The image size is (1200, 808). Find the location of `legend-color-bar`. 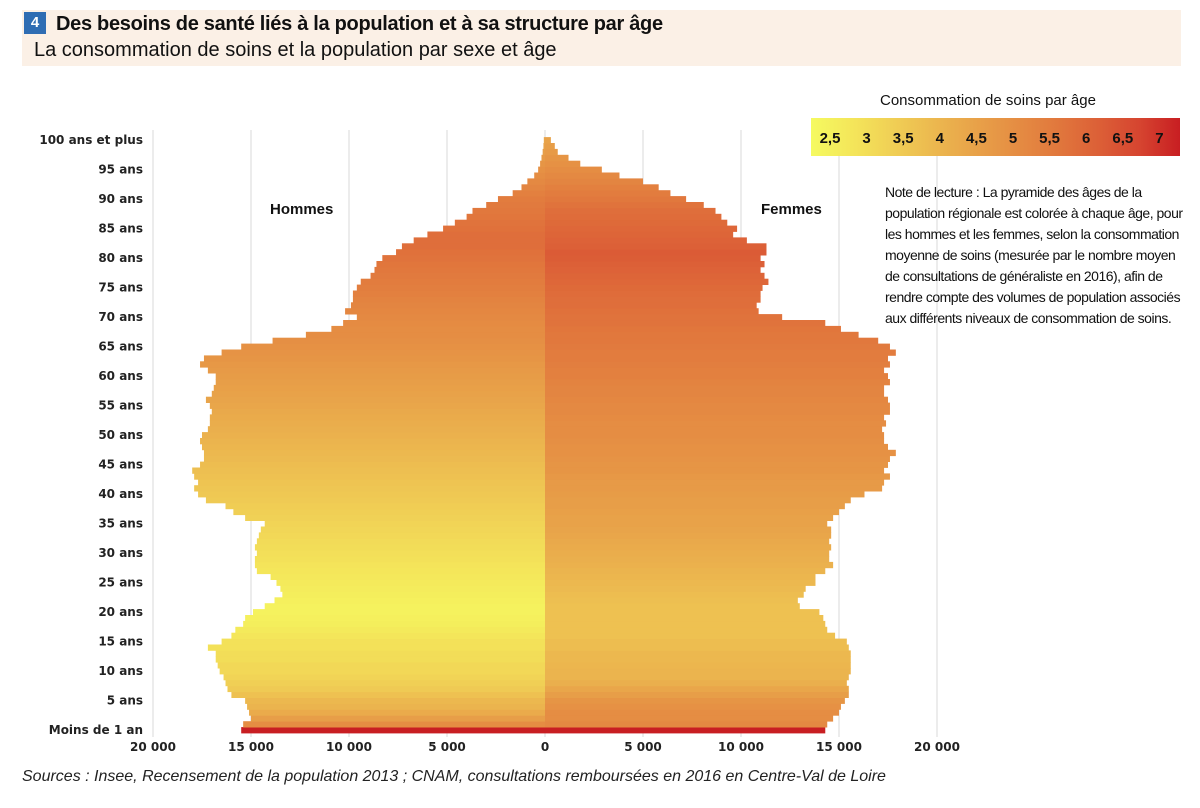

legend-color-bar is located at coordinates (995, 137).